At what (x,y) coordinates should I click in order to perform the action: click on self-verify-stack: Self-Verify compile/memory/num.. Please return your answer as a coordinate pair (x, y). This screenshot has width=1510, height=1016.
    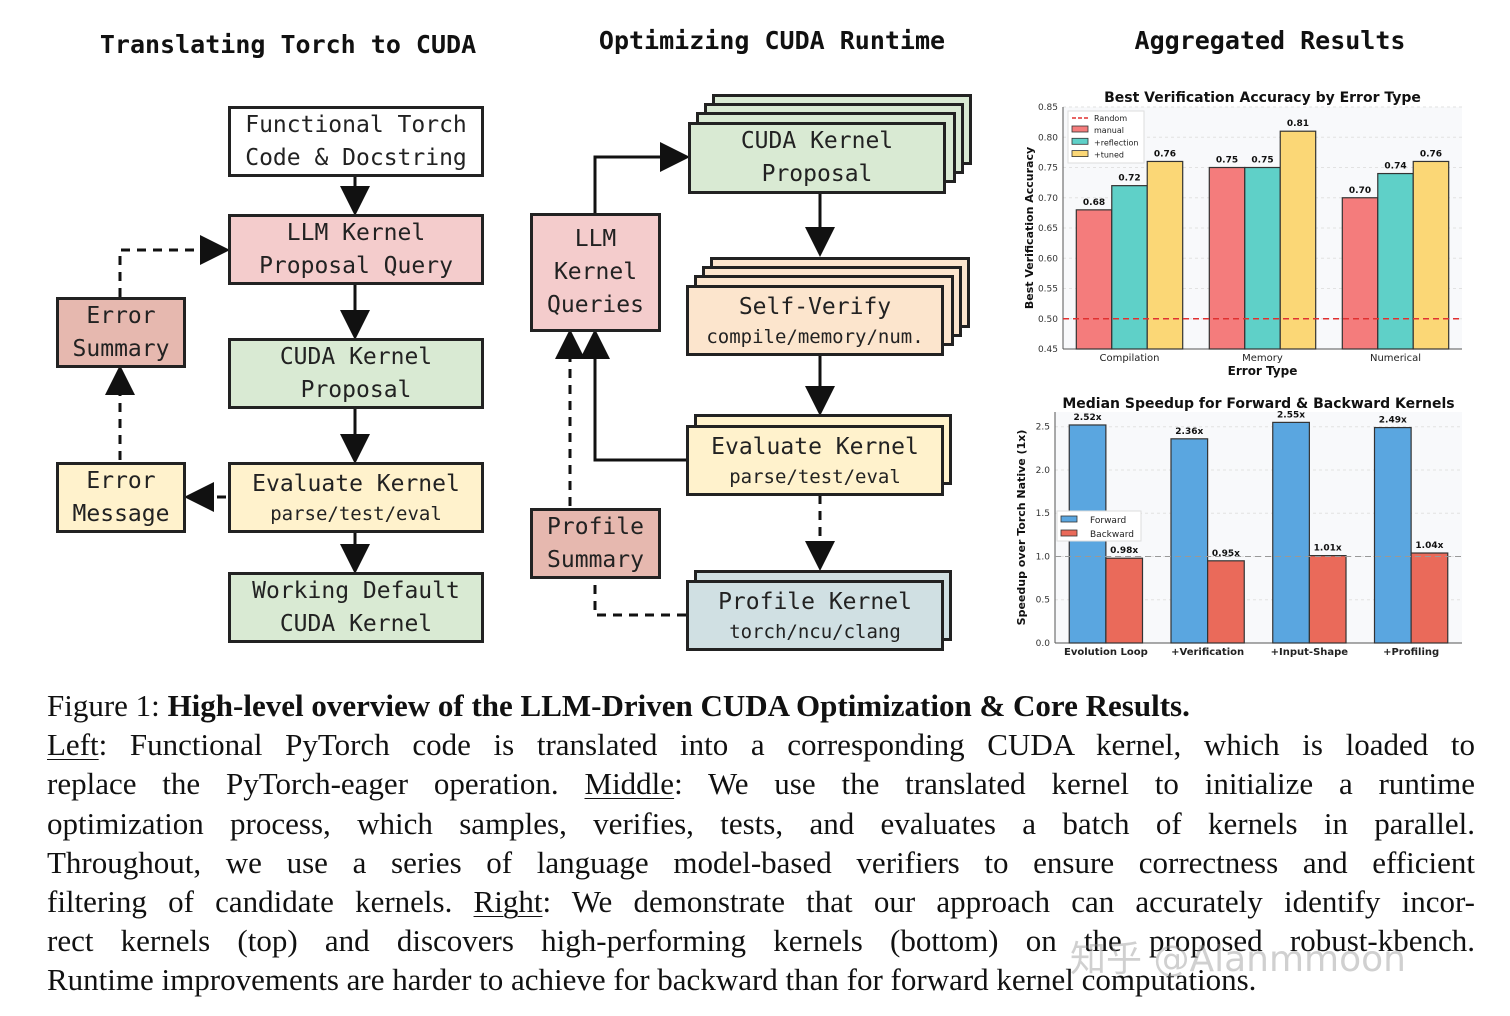
    Looking at the image, I should click on (815, 320).